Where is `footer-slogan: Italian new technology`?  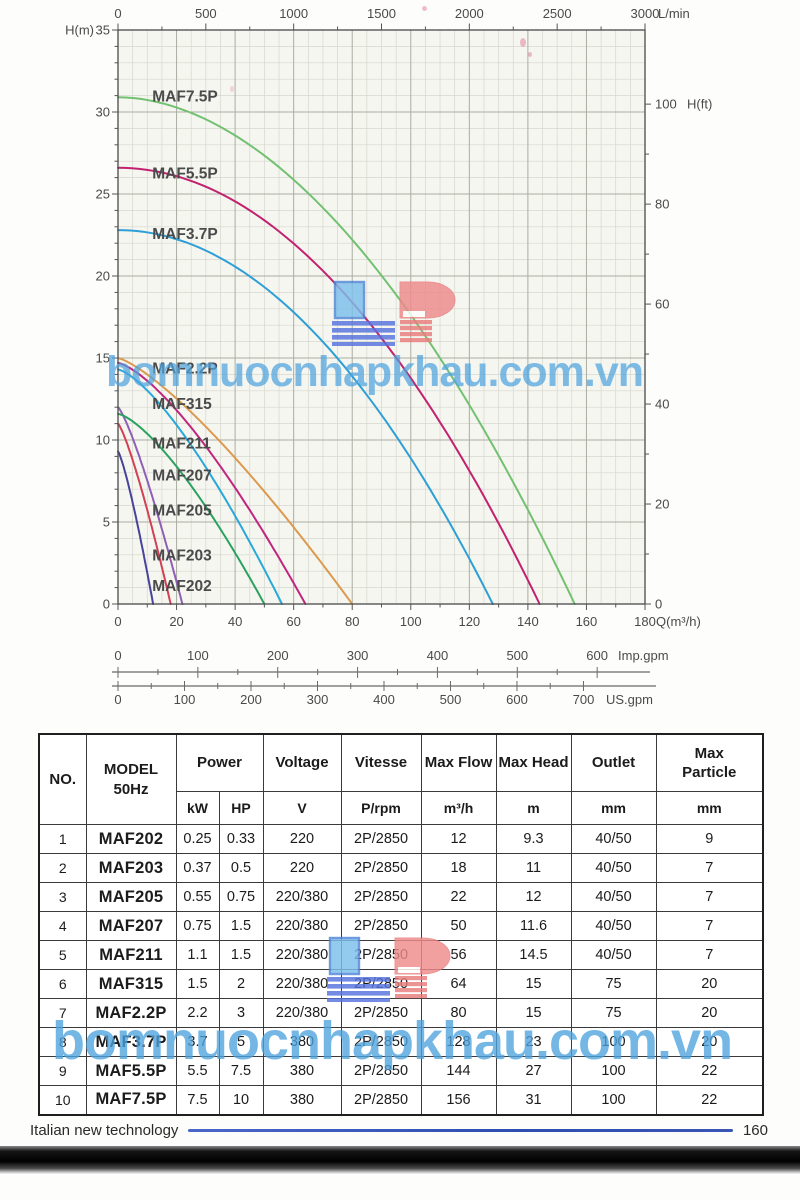 footer-slogan: Italian new technology is located at coordinates (104, 1130).